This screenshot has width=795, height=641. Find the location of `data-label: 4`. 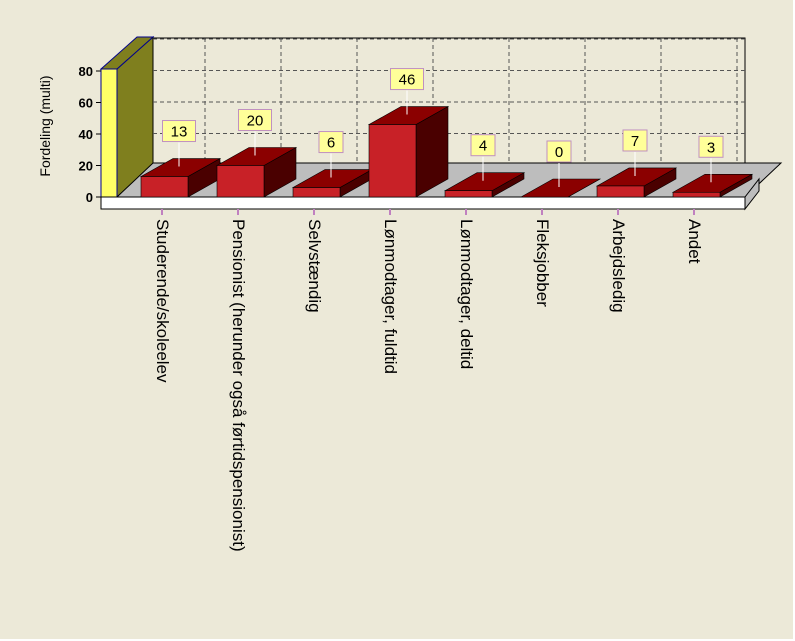

data-label: 4 is located at coordinates (483, 146).